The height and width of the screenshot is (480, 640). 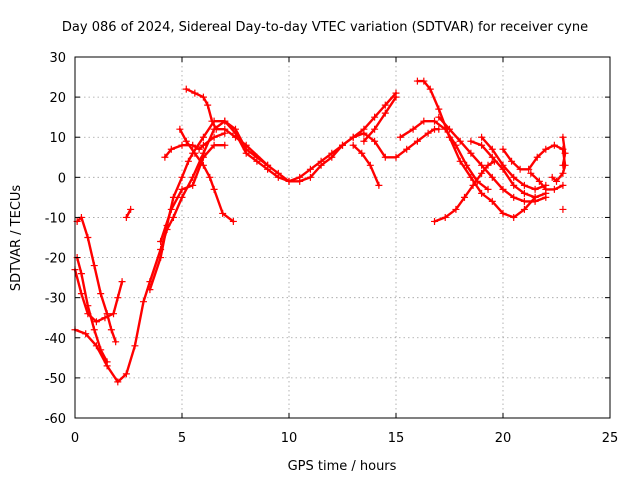 I want to click on x-axis-label: GPS time / hours, so click(x=342, y=466).